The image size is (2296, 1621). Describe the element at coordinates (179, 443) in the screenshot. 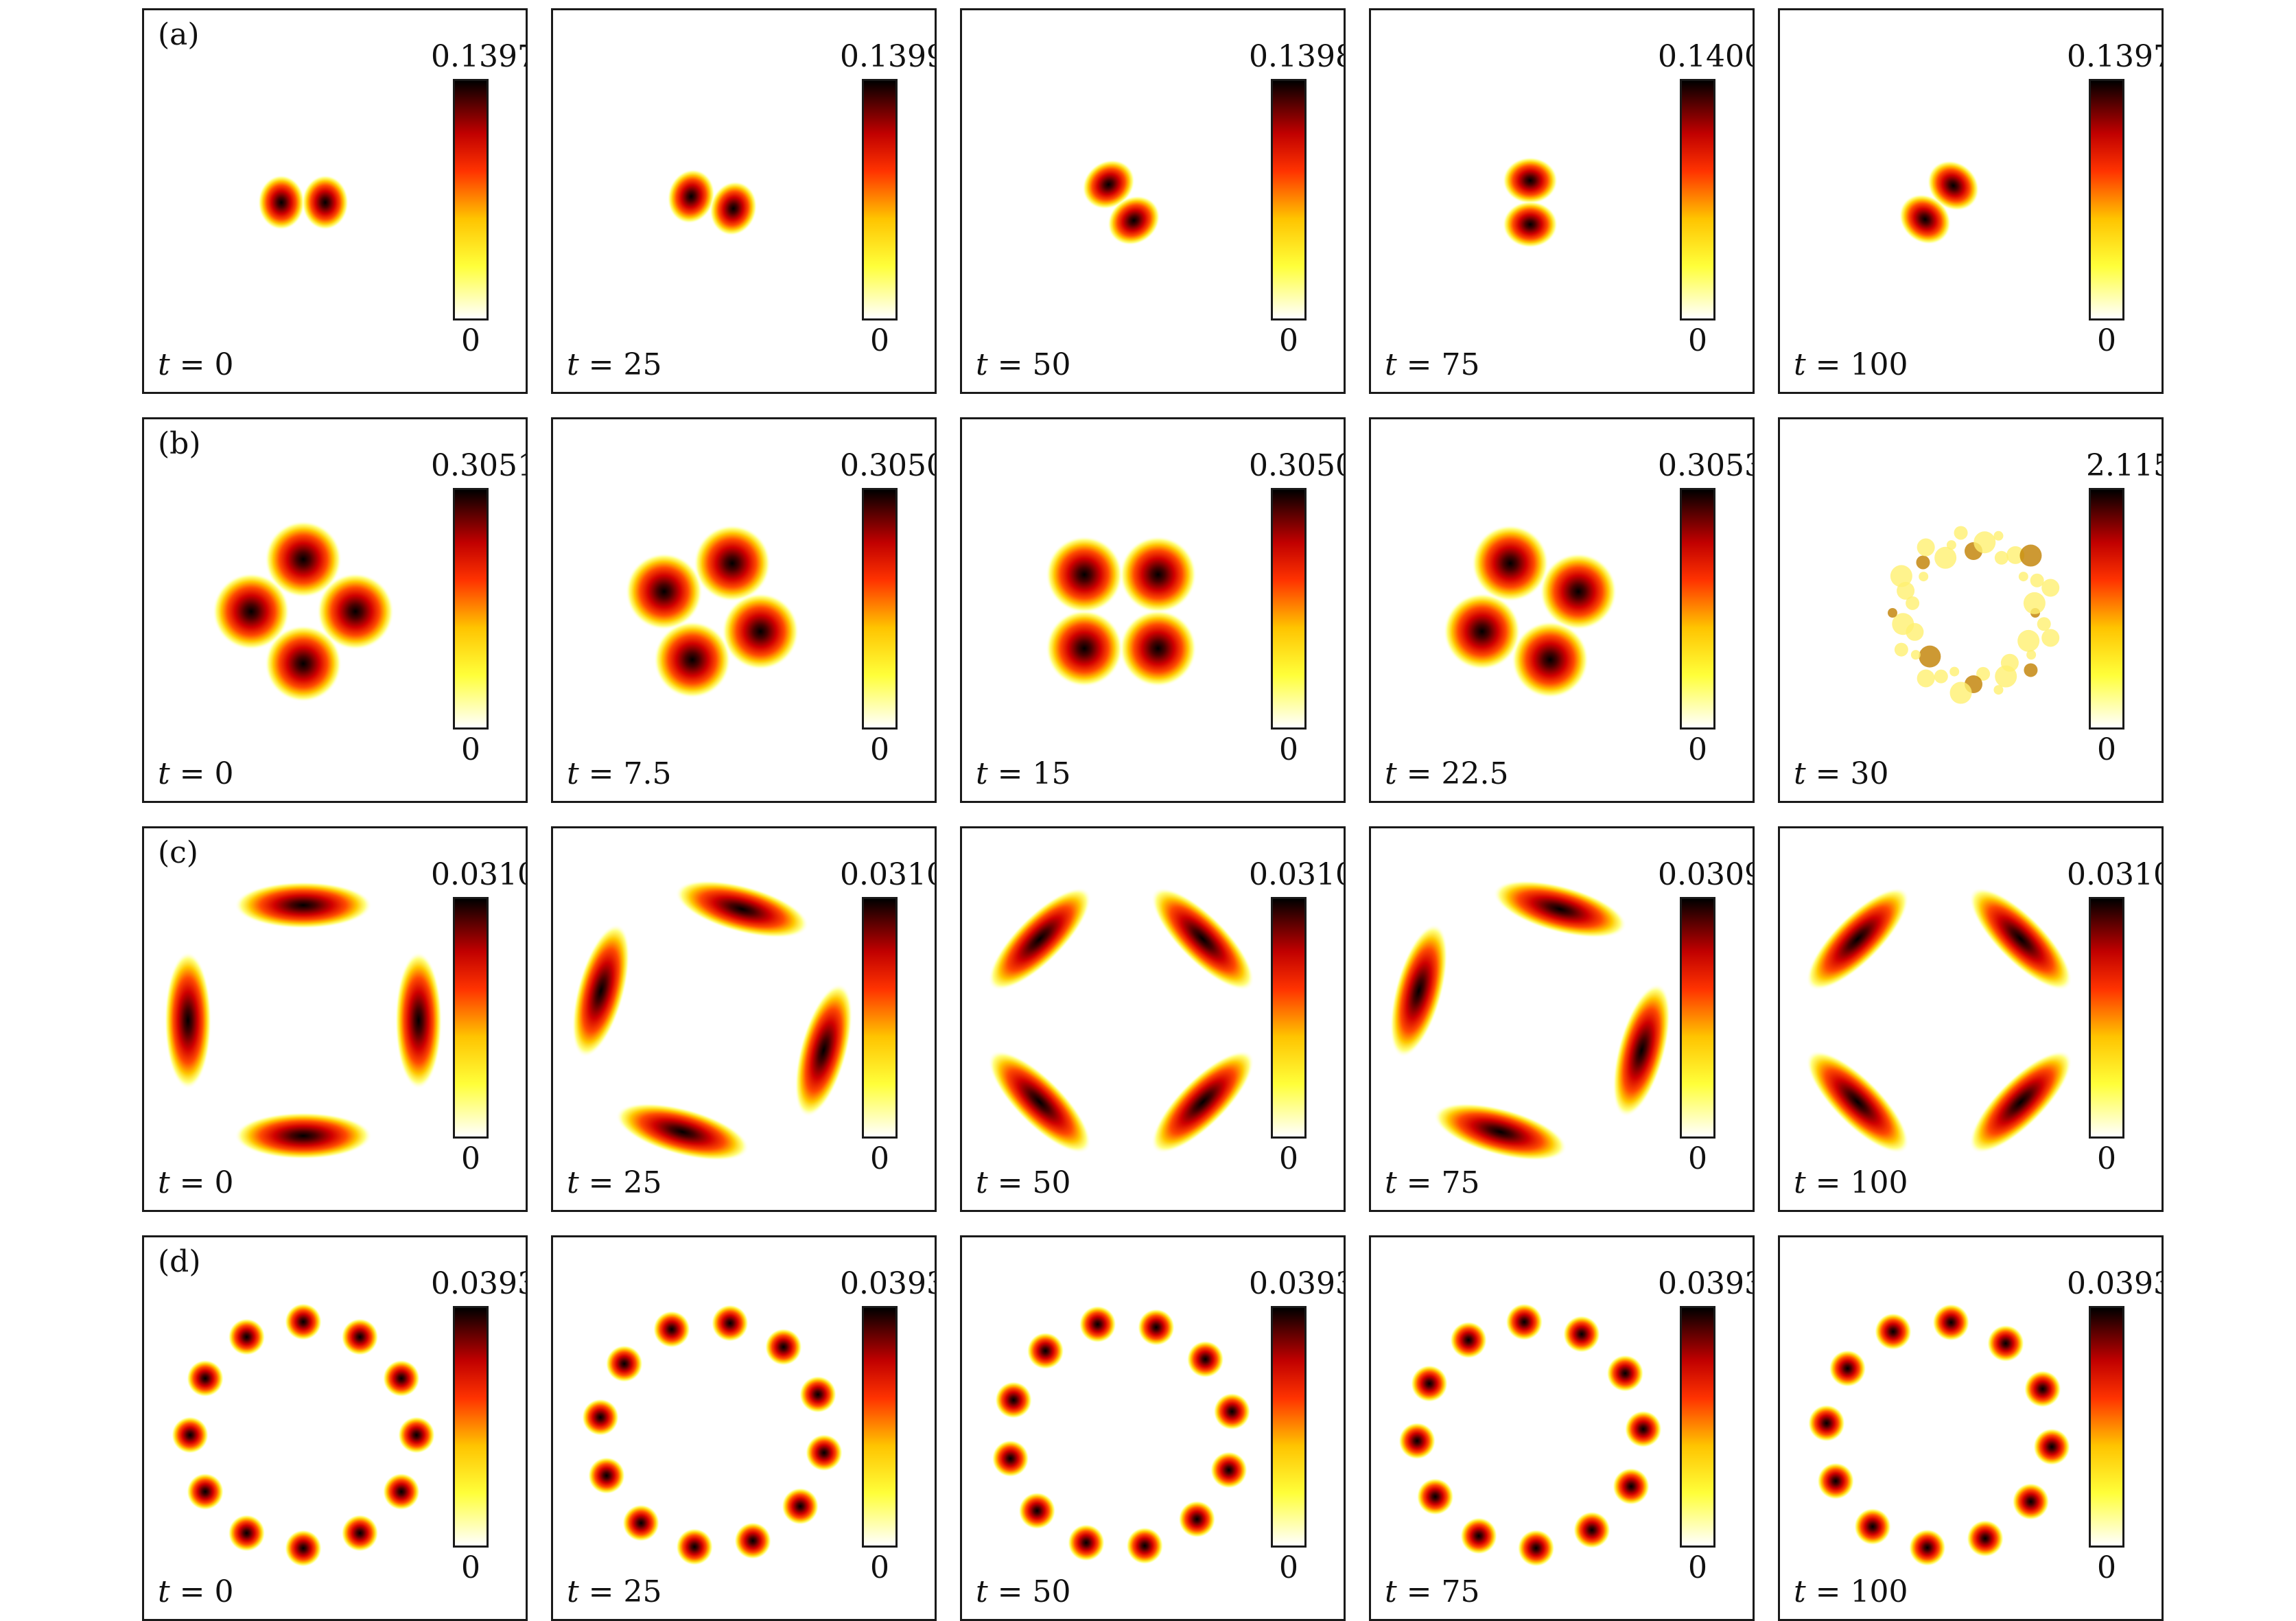

I see `row-label: (b)` at that location.